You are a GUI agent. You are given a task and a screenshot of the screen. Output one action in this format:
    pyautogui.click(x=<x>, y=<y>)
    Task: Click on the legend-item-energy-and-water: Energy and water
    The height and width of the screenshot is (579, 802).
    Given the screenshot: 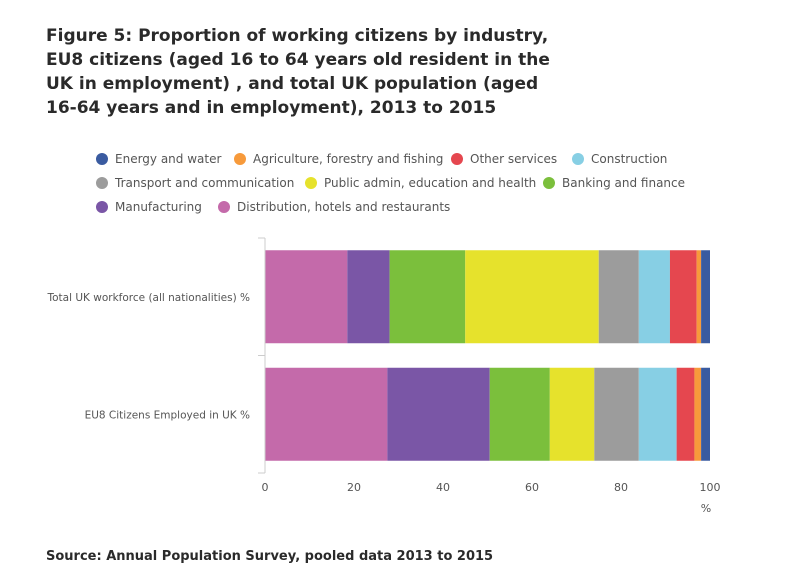 What is the action you would take?
    pyautogui.click(x=158, y=159)
    